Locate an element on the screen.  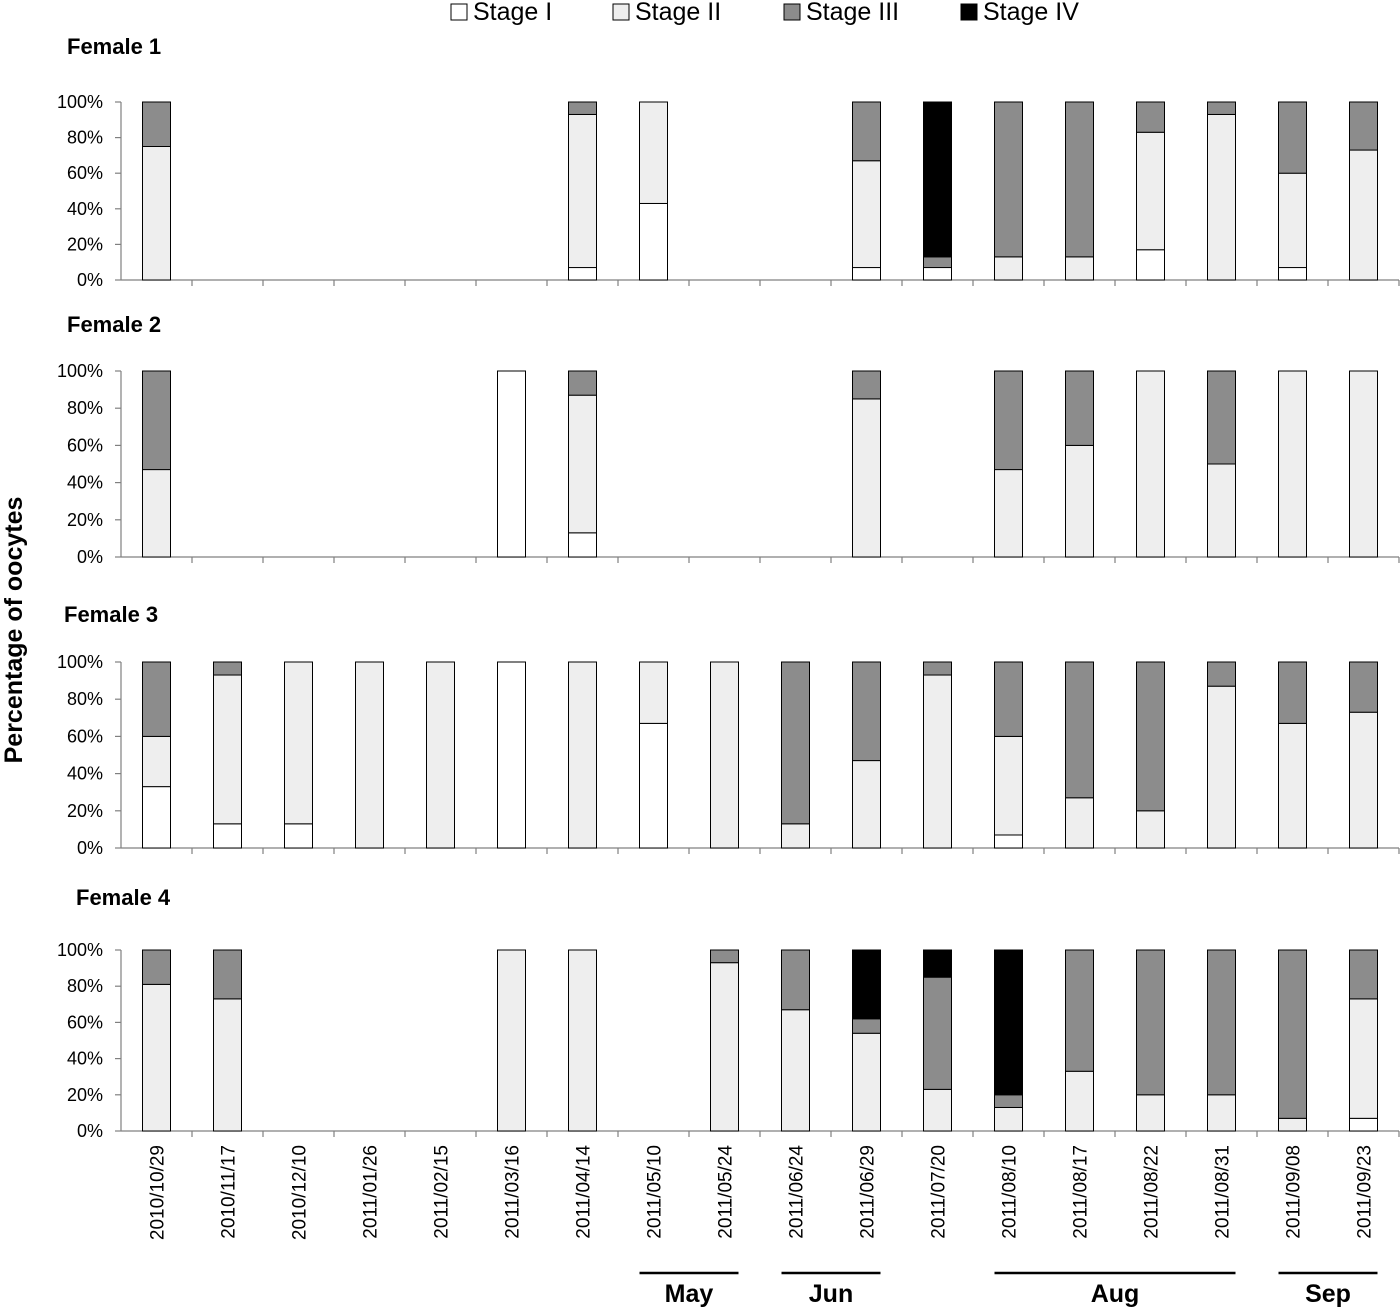
y-tick-label: 20% is located at coordinates (85, 520).